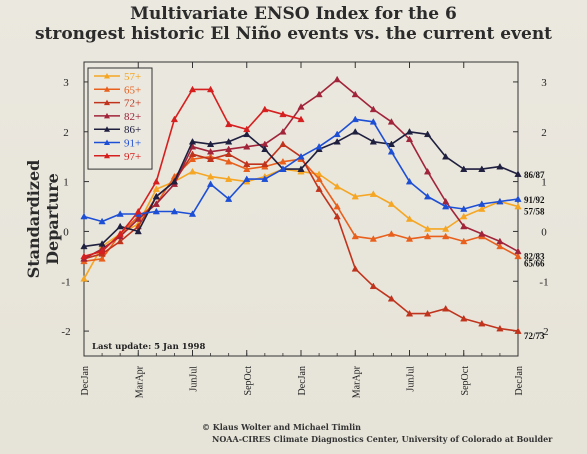 This screenshot has height=454, width=587. What do you see at coordinates (543, 282) in the screenshot?
I see `y-tick-label-right: -1` at bounding box center [543, 282].